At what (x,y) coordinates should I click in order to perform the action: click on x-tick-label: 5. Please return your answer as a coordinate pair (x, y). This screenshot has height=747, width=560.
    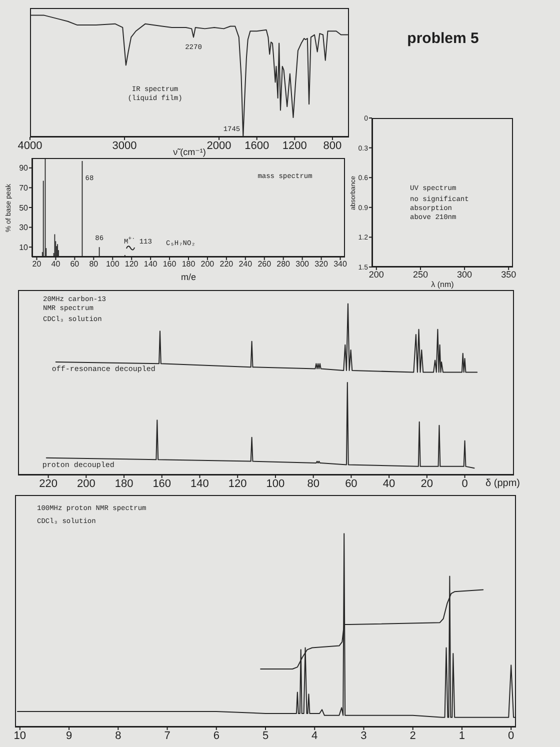
    Looking at the image, I should click on (265, 736).